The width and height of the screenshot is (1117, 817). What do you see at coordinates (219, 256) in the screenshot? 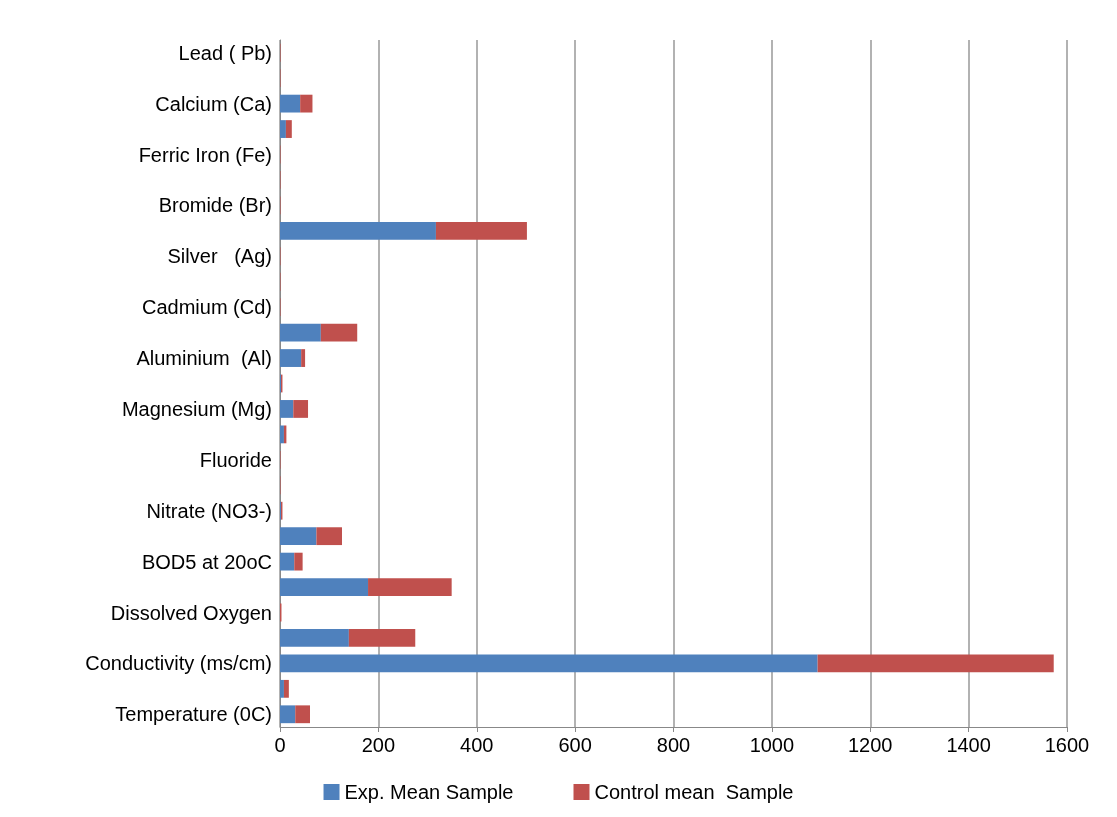
I see `y-tick-label: Silver (Ag)` at bounding box center [219, 256].